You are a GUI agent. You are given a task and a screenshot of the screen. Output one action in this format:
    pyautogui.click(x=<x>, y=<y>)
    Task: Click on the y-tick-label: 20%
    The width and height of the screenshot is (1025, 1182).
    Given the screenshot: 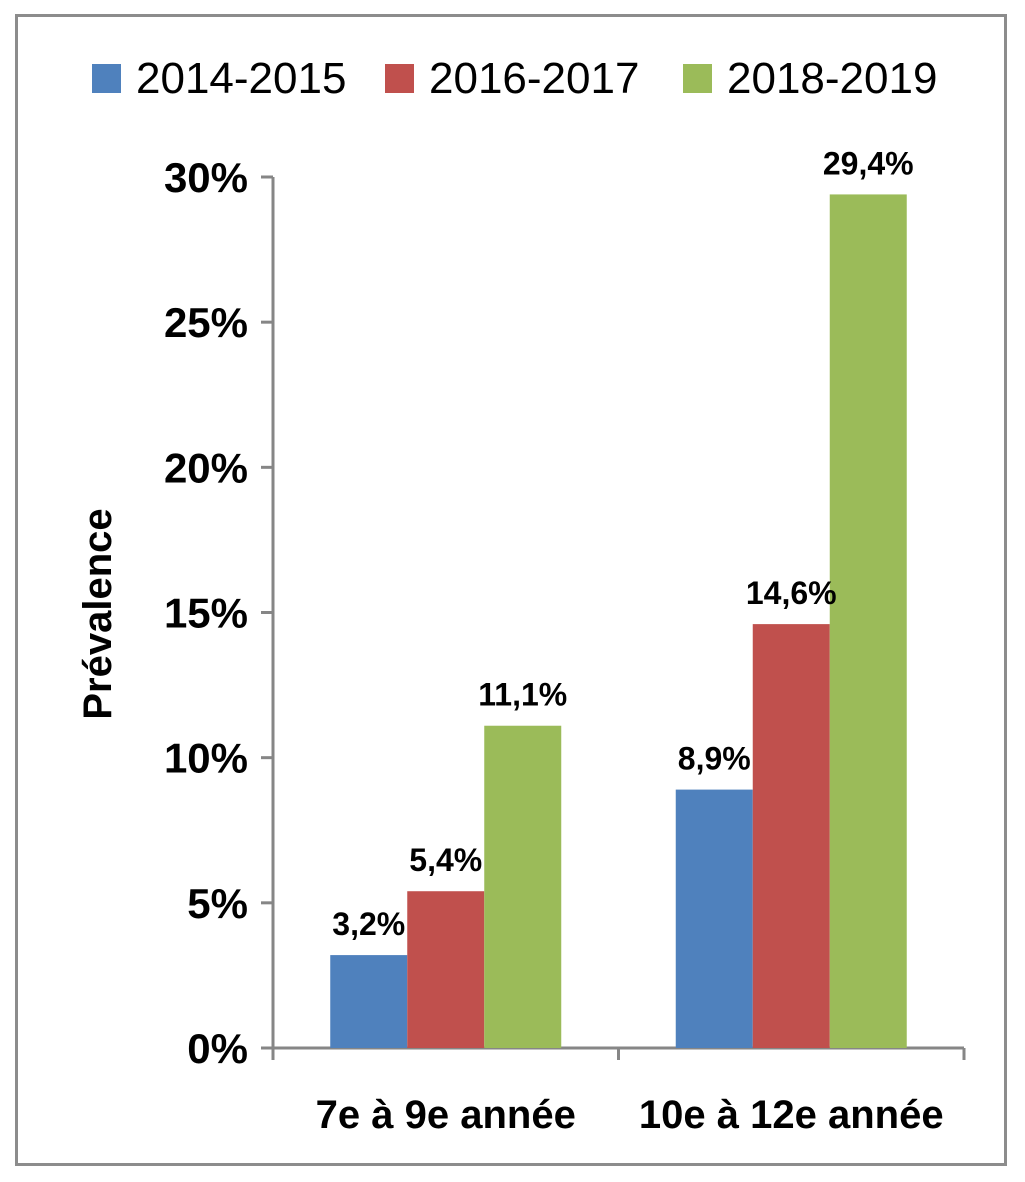 What is the action you would take?
    pyautogui.click(x=206, y=467)
    